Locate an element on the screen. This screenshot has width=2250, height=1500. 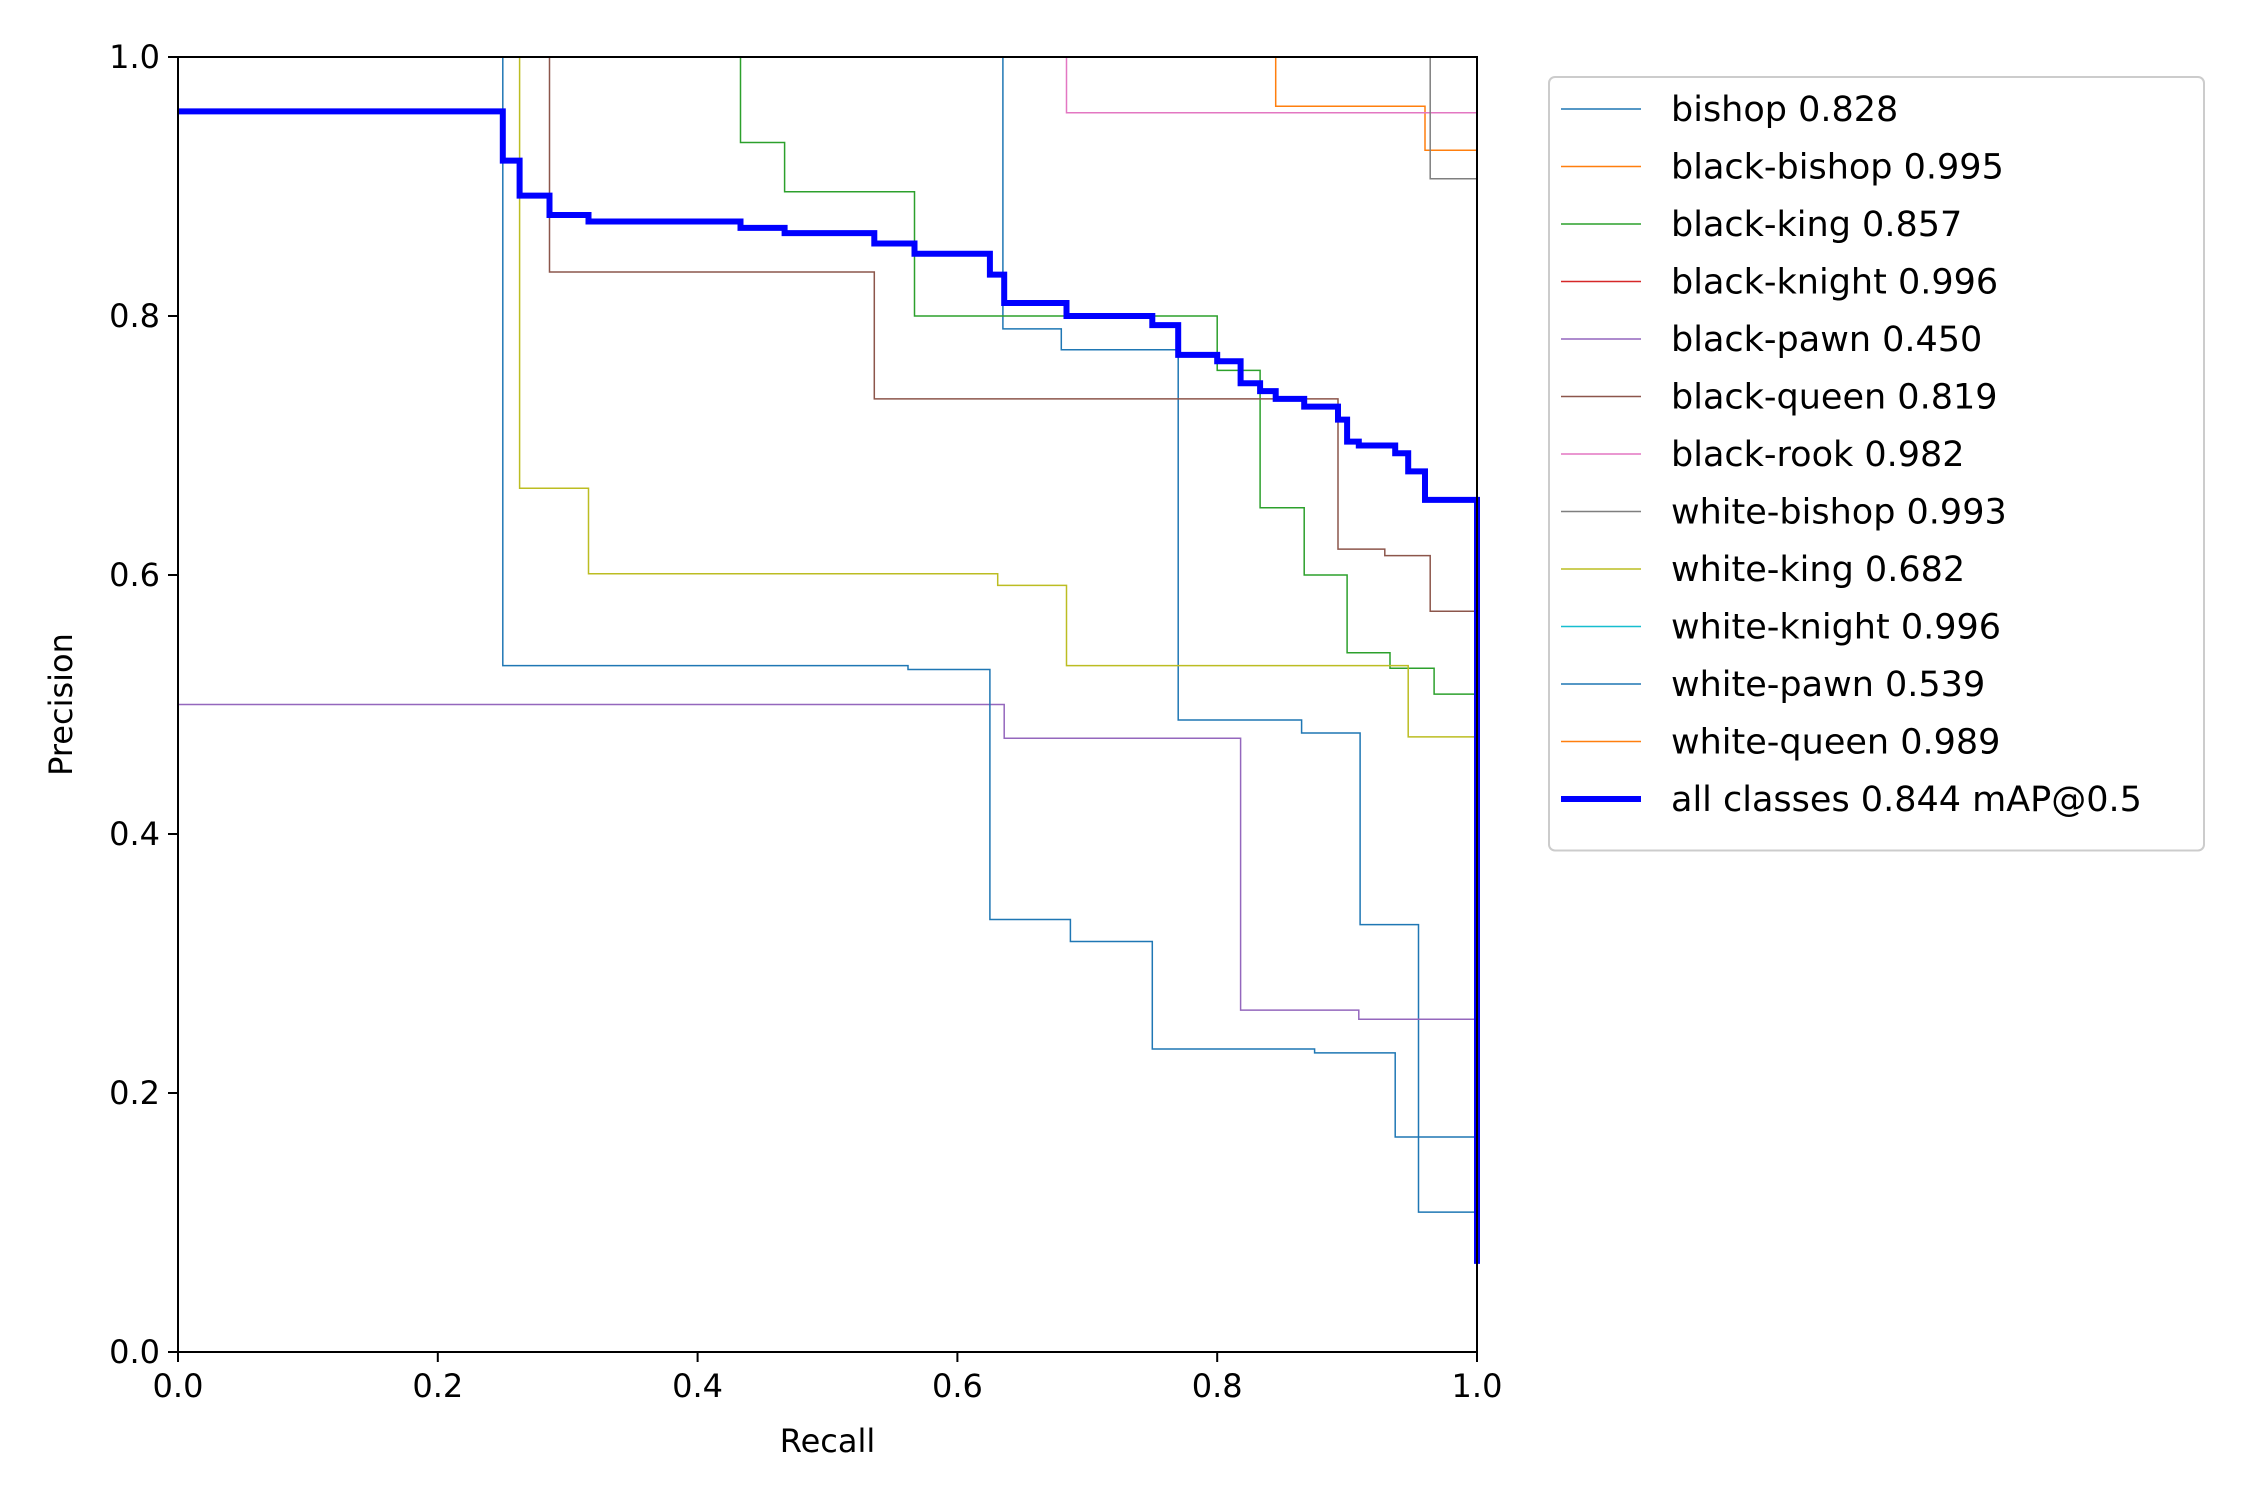
y-axis-label: Precision is located at coordinates (61, 704).